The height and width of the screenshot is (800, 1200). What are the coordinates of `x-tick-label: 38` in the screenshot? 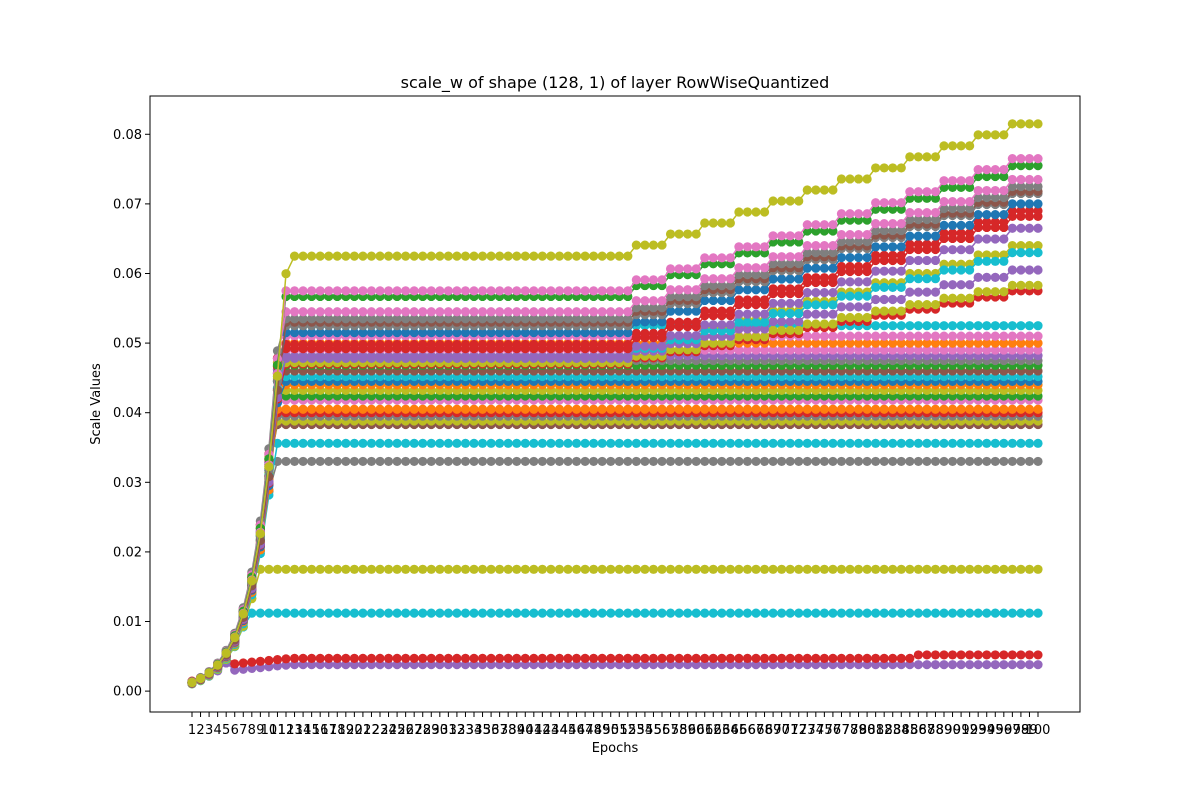 It's located at (508, 730).